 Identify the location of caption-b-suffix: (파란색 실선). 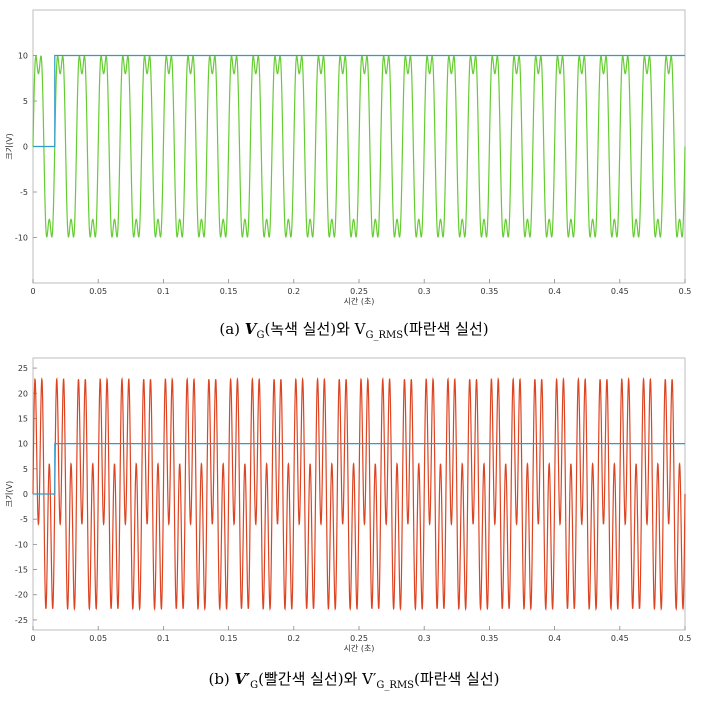
(457, 679).